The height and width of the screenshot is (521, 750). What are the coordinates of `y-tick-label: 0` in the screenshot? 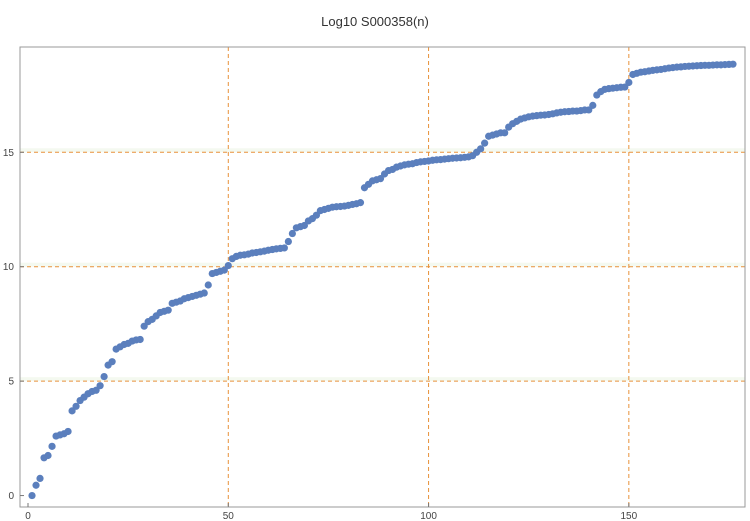 It's located at (11, 496).